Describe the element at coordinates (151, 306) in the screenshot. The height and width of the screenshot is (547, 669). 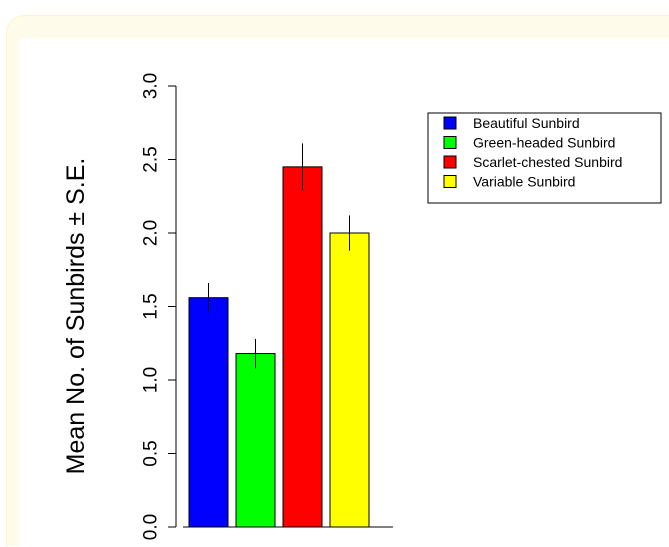
I see `y-tick-label-3: 1.5` at that location.